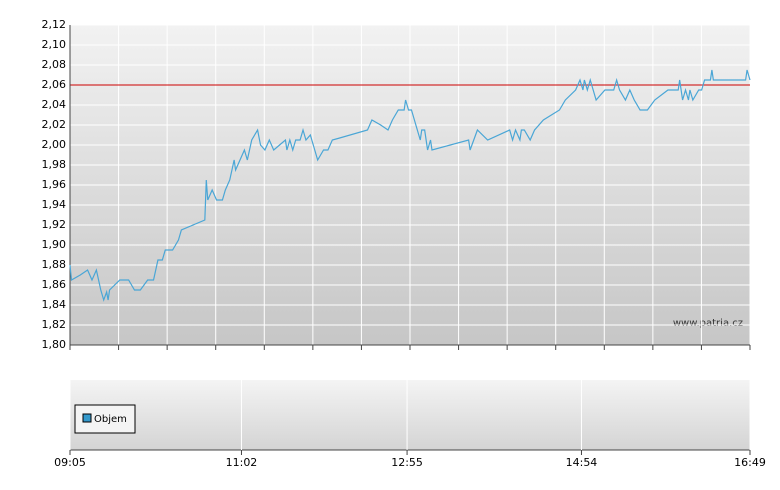 This screenshot has width=780, height=490. What do you see at coordinates (708, 323) in the screenshot?
I see `watermark: www.patria.cz` at bounding box center [708, 323].